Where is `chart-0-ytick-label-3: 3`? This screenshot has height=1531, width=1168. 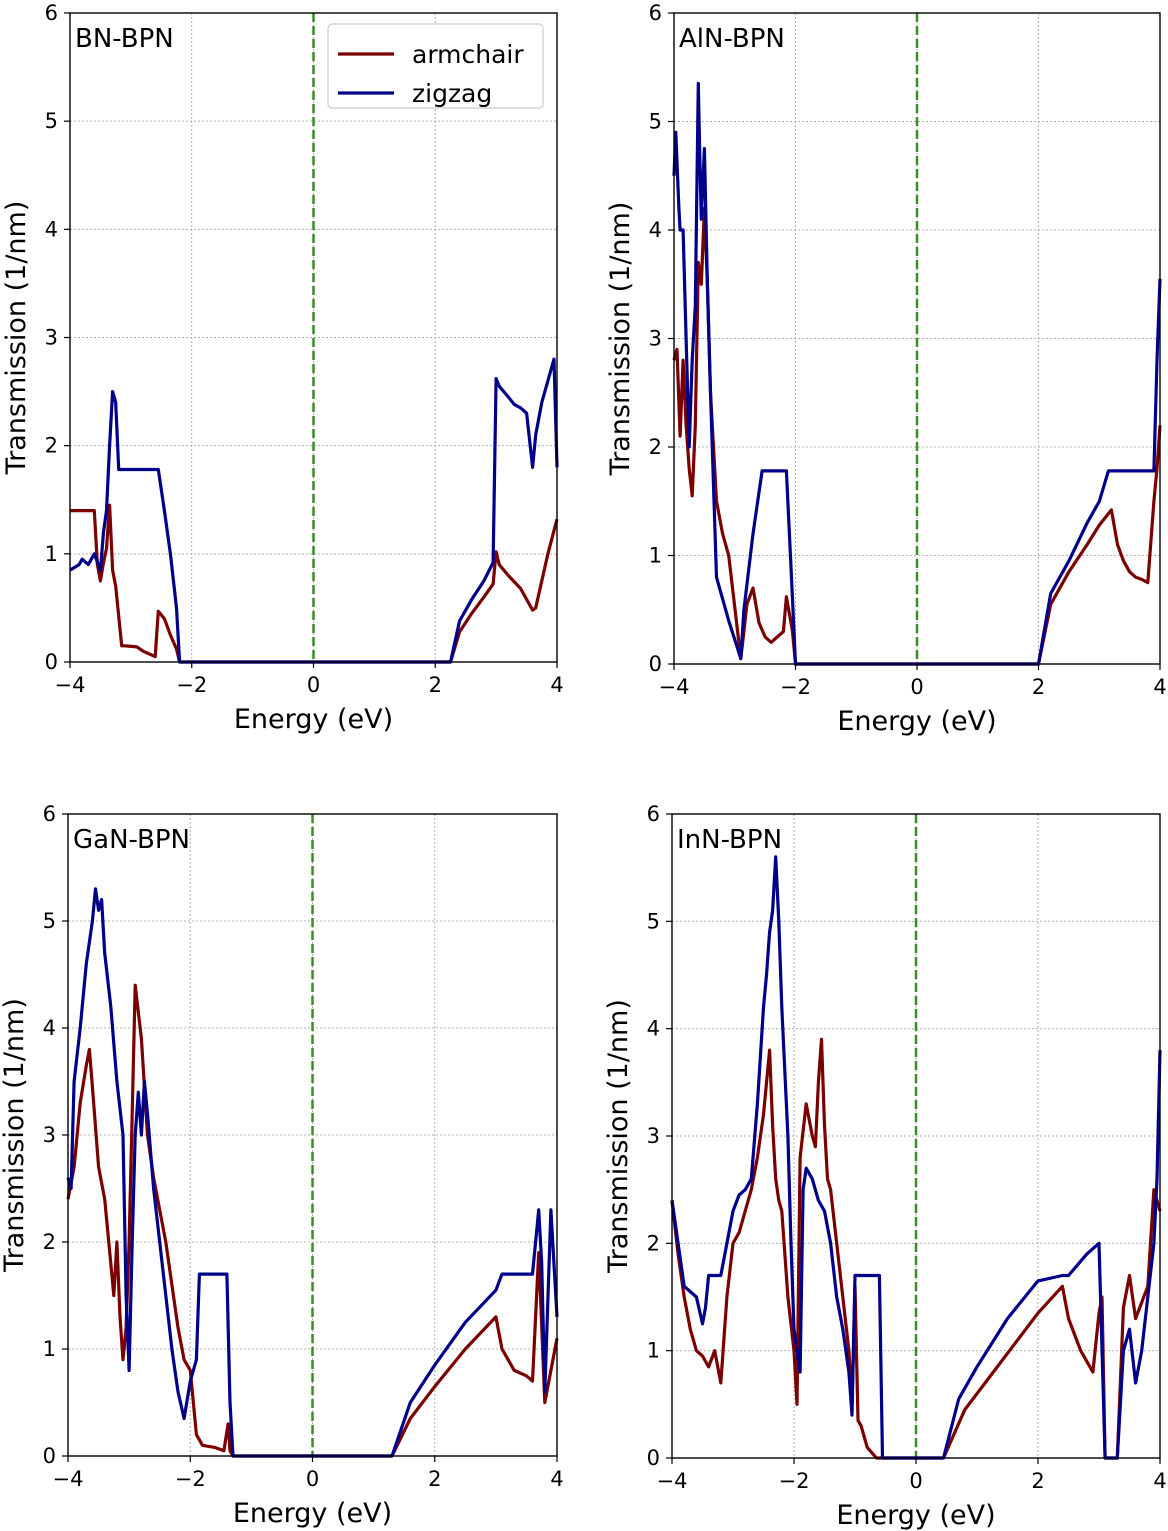
chart-0-ytick-label-3: 3 is located at coordinates (51, 338).